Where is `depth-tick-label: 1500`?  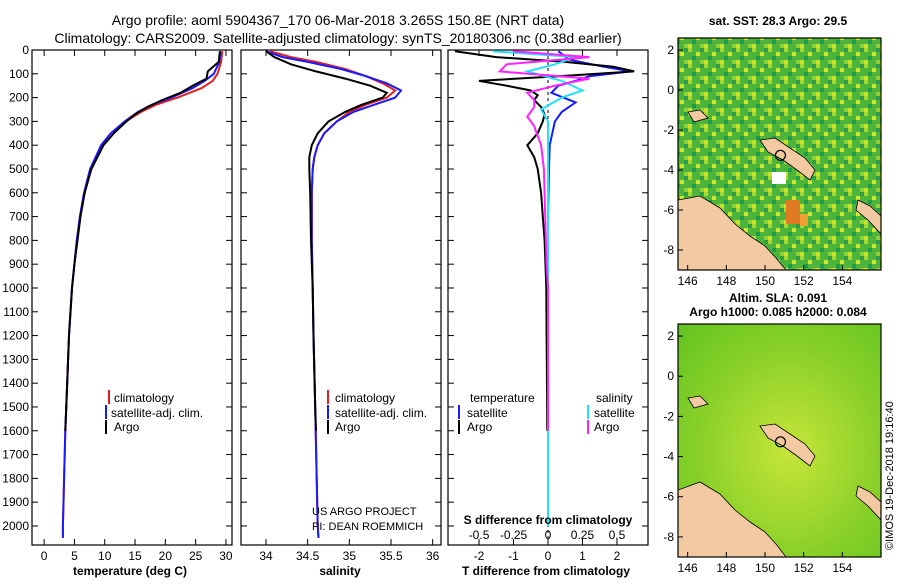 depth-tick-label: 1500 is located at coordinates (15, 407).